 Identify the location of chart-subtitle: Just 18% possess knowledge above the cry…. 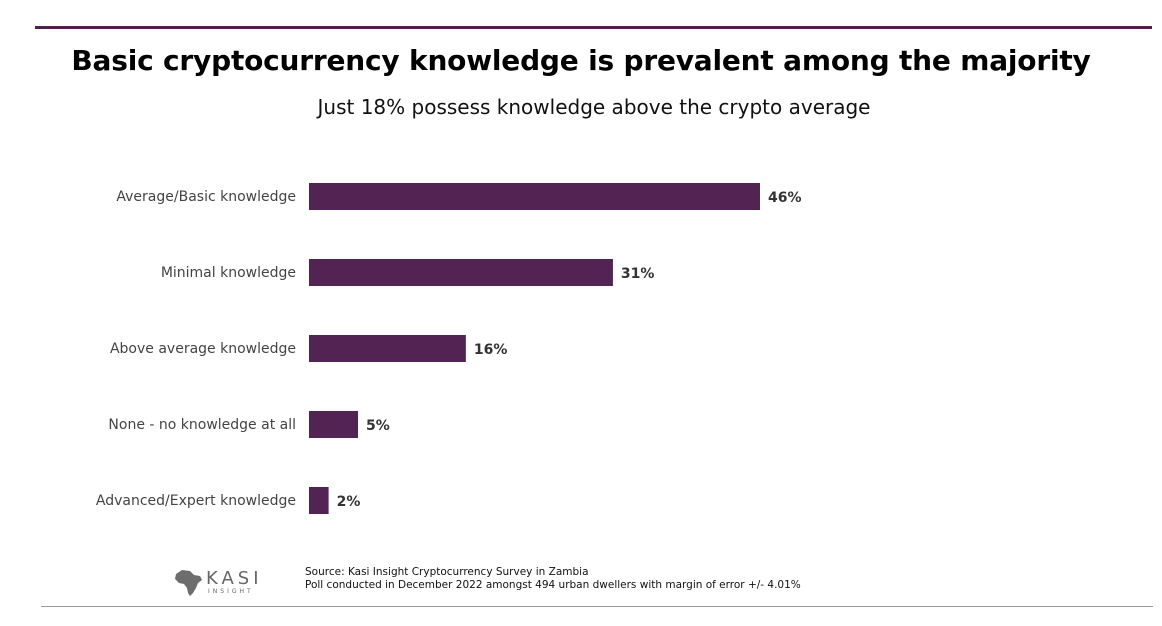
(594, 107).